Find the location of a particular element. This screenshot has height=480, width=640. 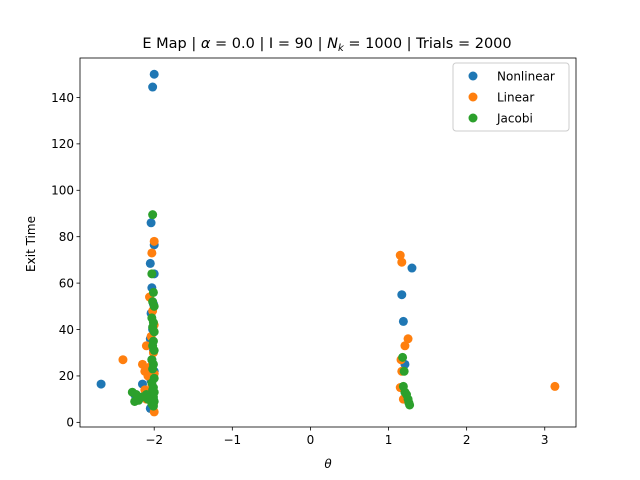

x-tick-label: 1 is located at coordinates (389, 440).